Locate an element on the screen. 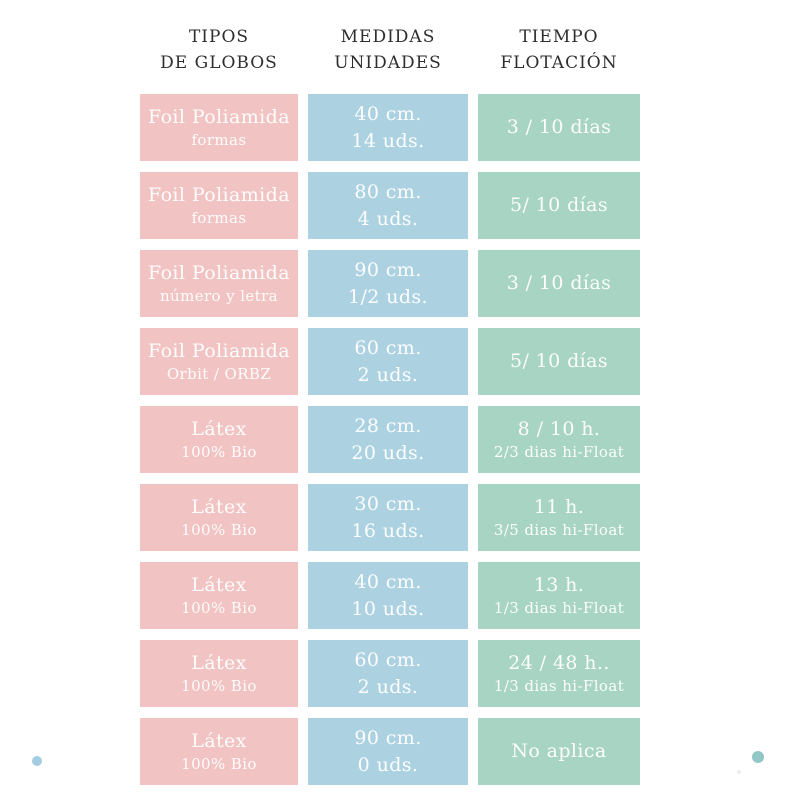 This screenshot has height=800, width=800. header-line: DE GLOBOS is located at coordinates (219, 63).